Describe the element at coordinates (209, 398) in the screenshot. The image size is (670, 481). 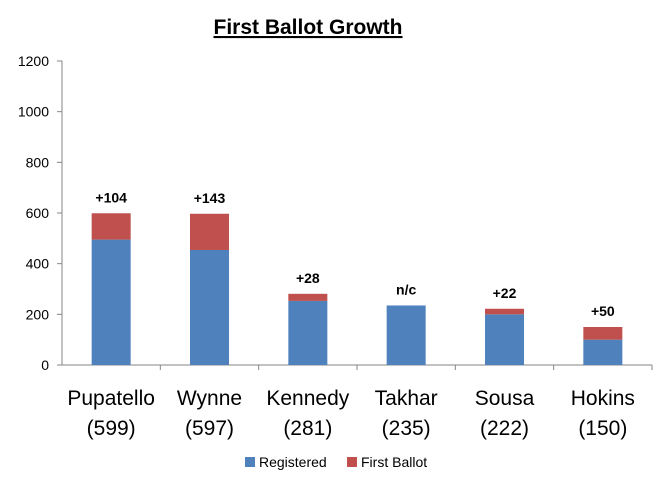
I see `x-tick-label: Wynne` at that location.